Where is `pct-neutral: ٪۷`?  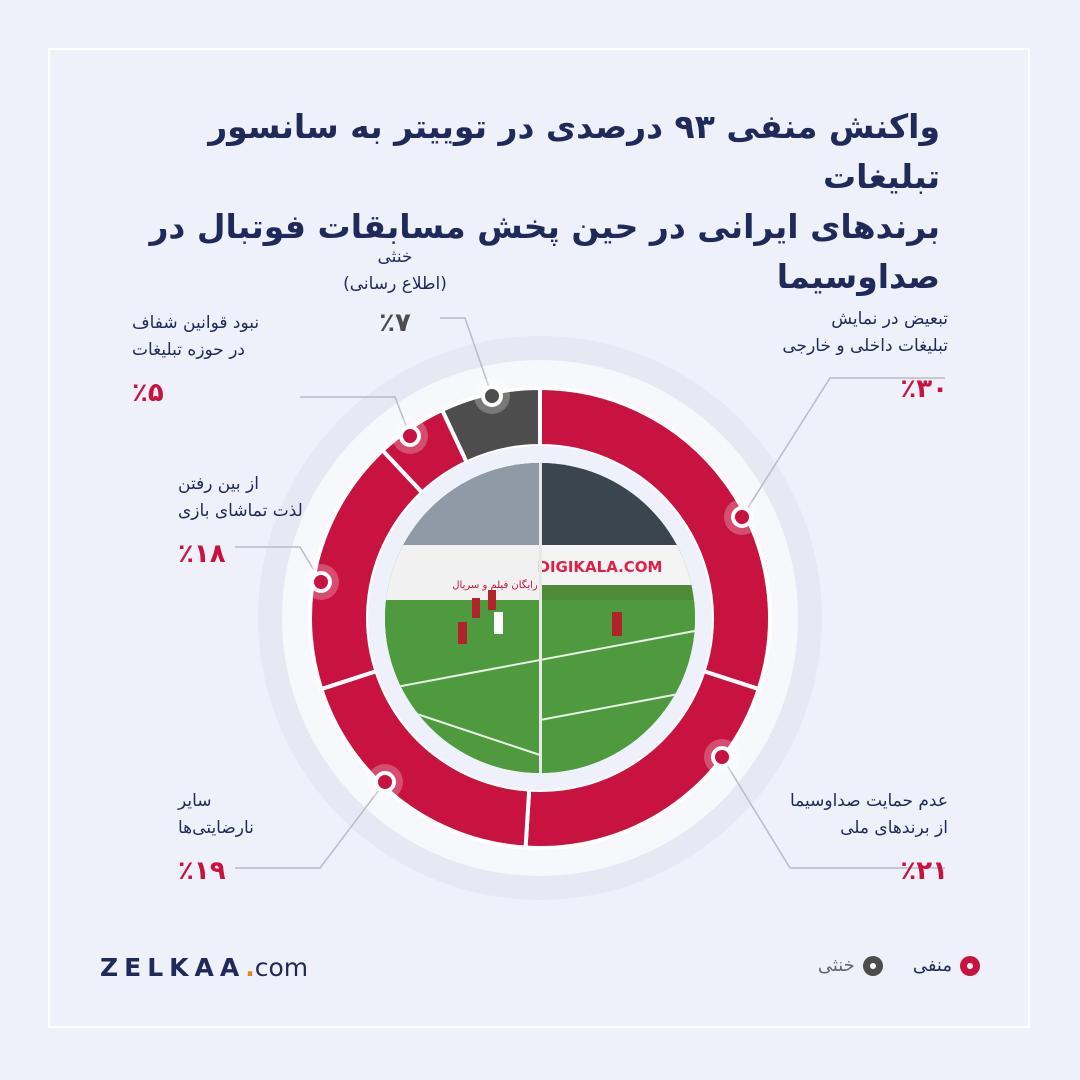 pct-neutral: ٪۷ is located at coordinates (395, 323).